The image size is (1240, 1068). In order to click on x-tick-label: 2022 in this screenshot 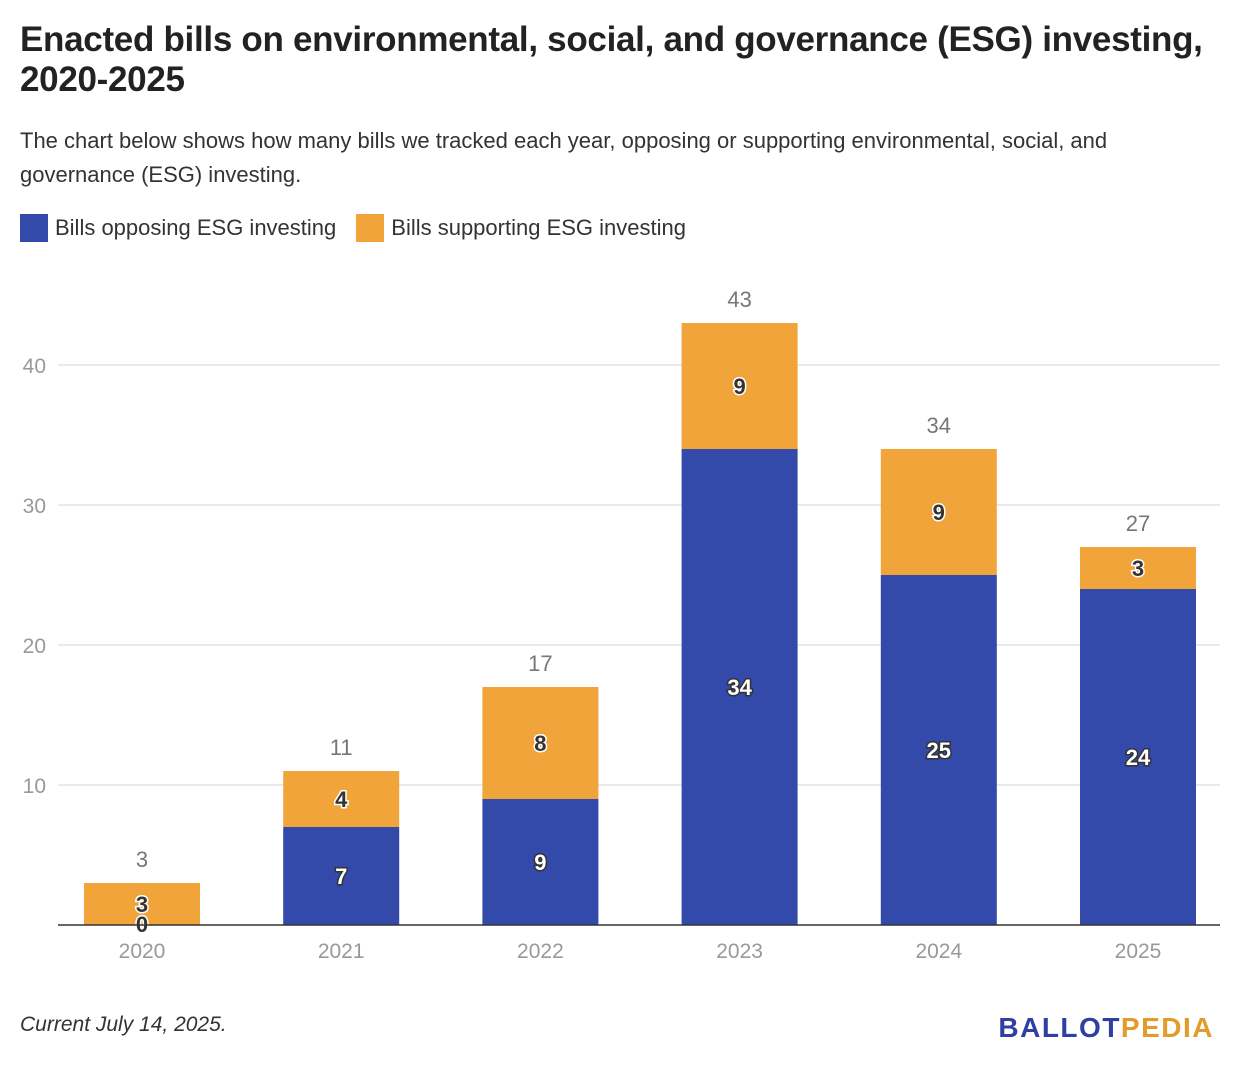, I will do `click(540, 951)`.